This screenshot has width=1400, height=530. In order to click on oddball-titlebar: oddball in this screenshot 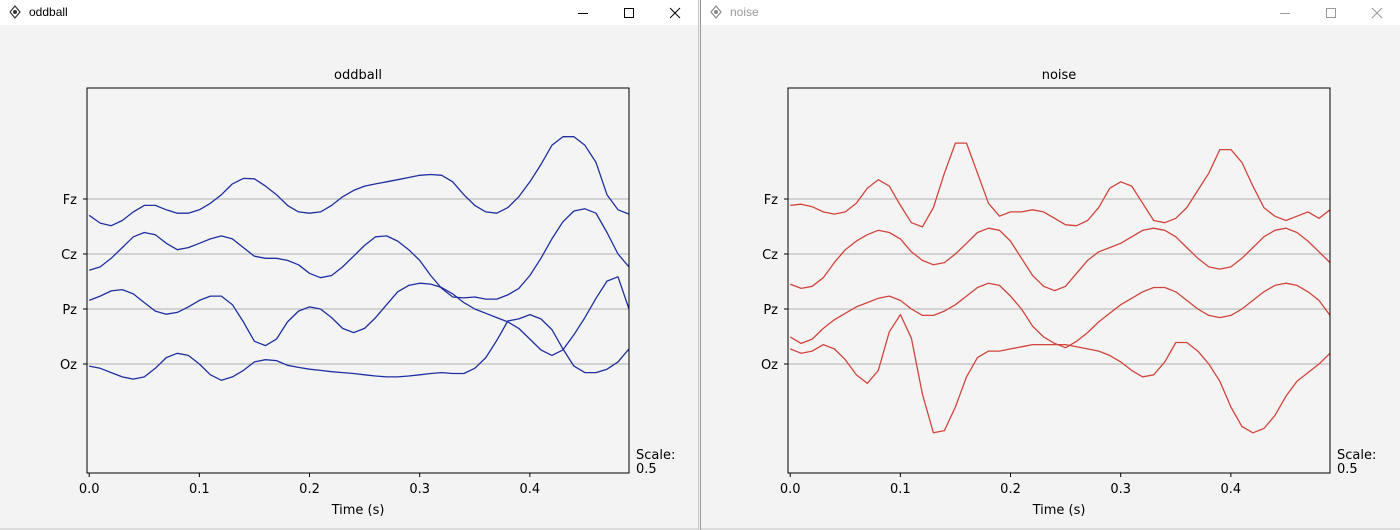, I will do `click(349, 12)`.